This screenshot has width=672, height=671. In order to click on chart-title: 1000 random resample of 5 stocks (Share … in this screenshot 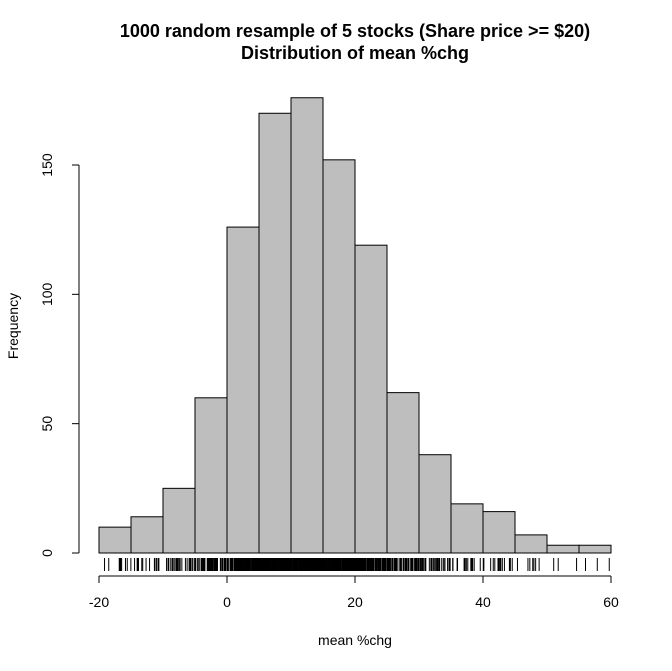, I will do `click(355, 31)`.